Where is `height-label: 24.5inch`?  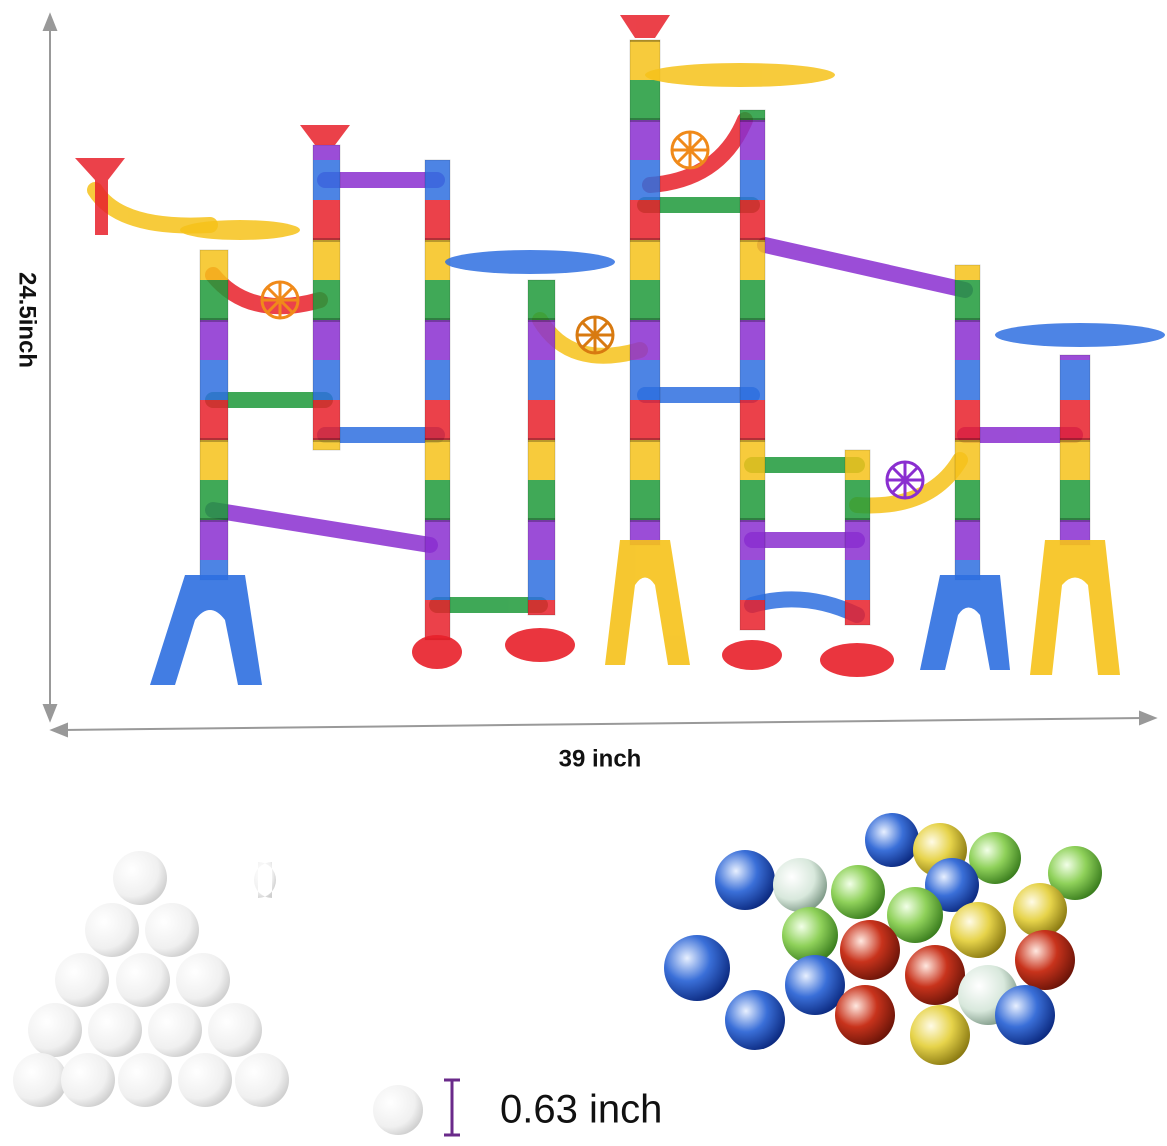
height-label: 24.5inch is located at coordinates (27, 320).